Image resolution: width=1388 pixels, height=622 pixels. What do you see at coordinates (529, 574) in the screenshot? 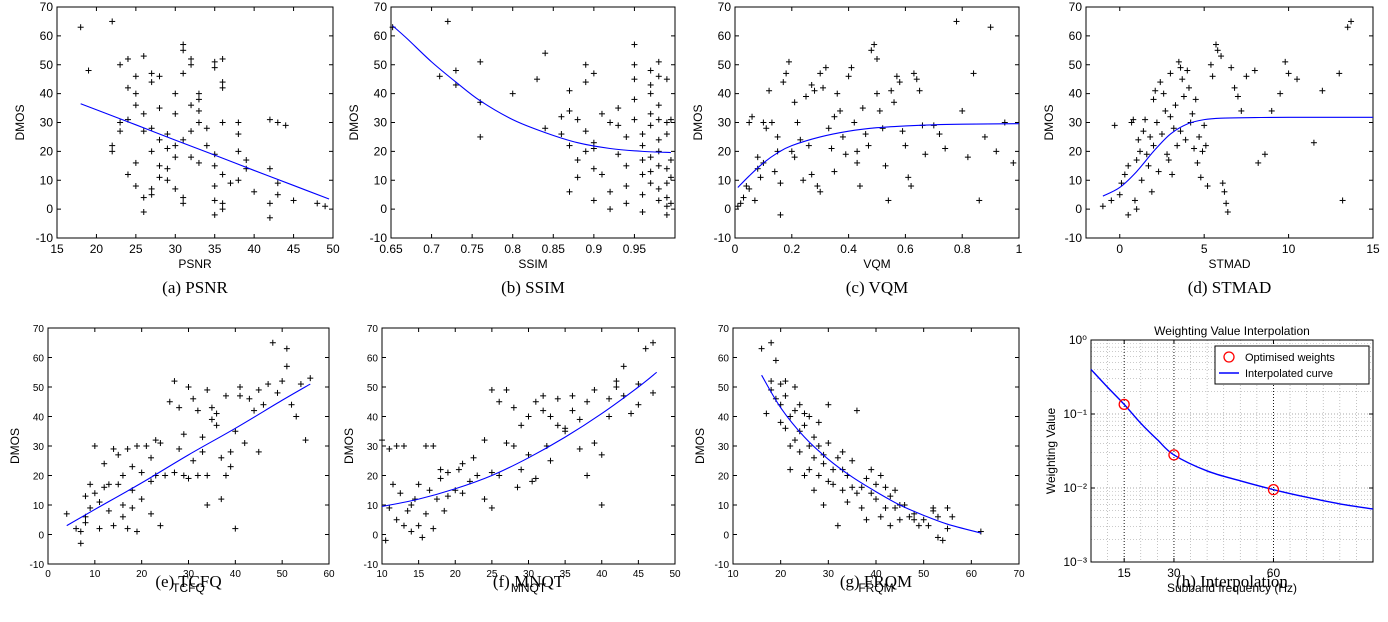
I see `x-tick-label: 30` at bounding box center [529, 574].